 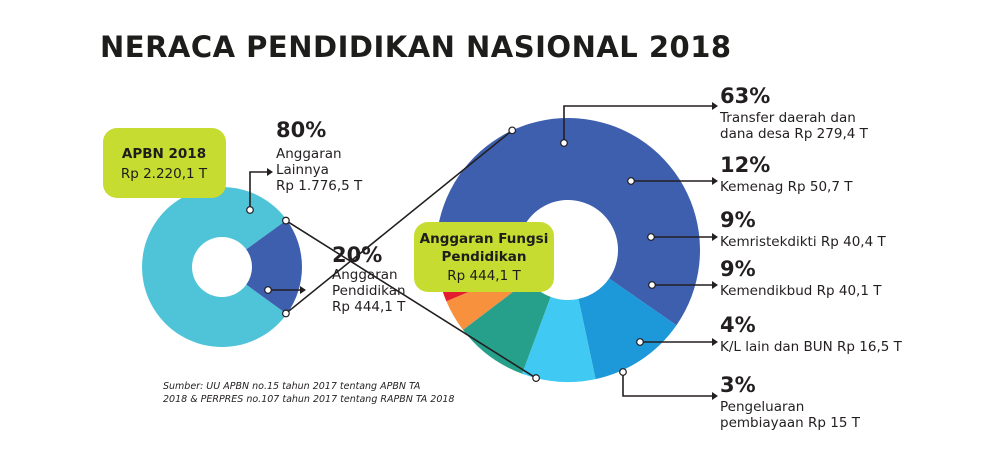 What do you see at coordinates (738, 325) in the screenshot?
I see `slice-pct-label: 4%` at bounding box center [738, 325].